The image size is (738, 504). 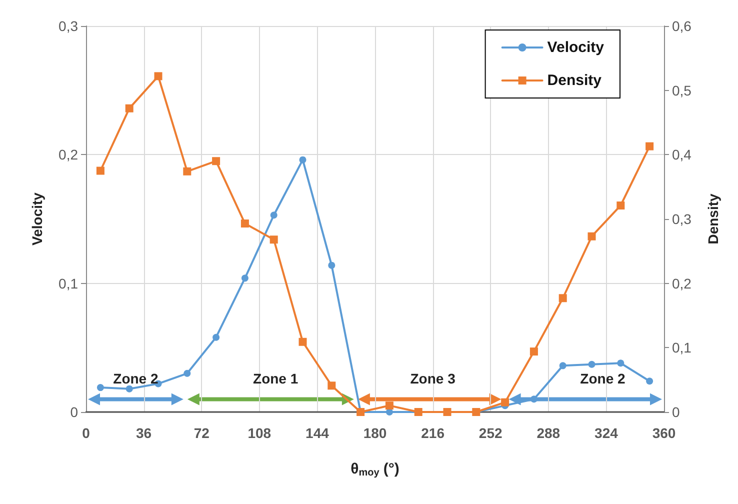 What do you see at coordinates (548, 433) in the screenshot?
I see `x-tick-label: 288` at bounding box center [548, 433].